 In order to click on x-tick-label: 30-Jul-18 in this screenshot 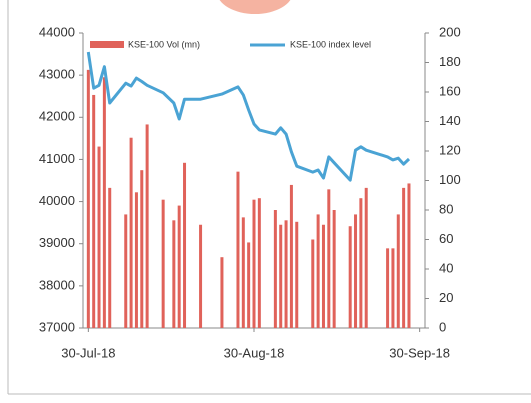, I will do `click(88, 352)`.